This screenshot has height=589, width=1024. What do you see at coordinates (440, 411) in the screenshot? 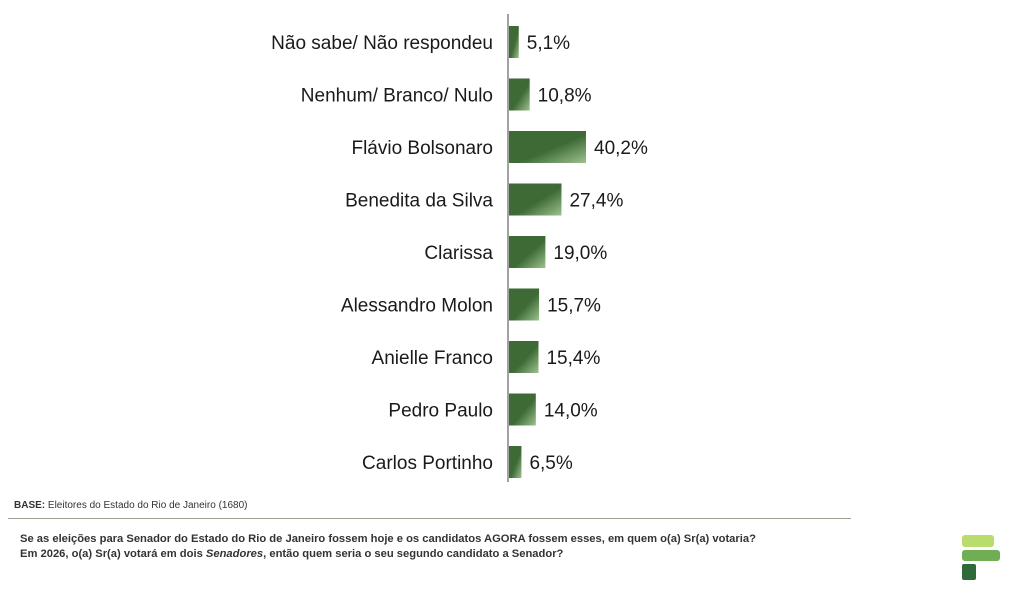
I see `category-label-7: Pedro Paulo` at bounding box center [440, 411].